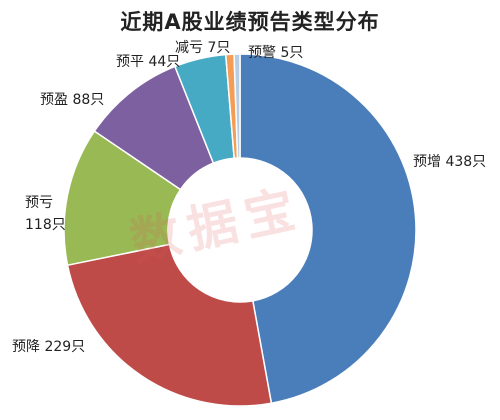  What do you see at coordinates (148, 62) in the screenshot?
I see `slice-label-4: 预平 44只` at bounding box center [148, 62].